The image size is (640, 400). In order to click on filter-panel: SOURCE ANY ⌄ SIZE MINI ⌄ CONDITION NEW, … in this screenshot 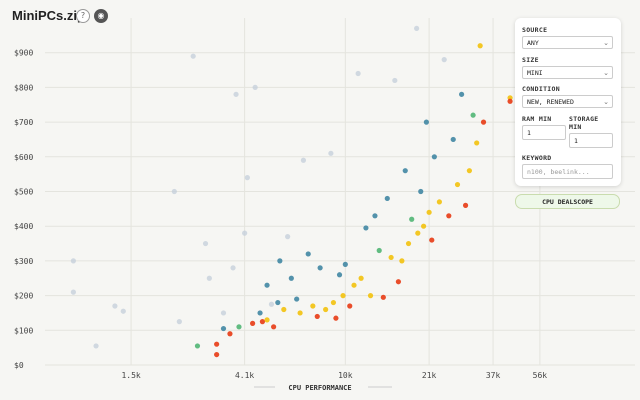, I will do `click(568, 102)`.